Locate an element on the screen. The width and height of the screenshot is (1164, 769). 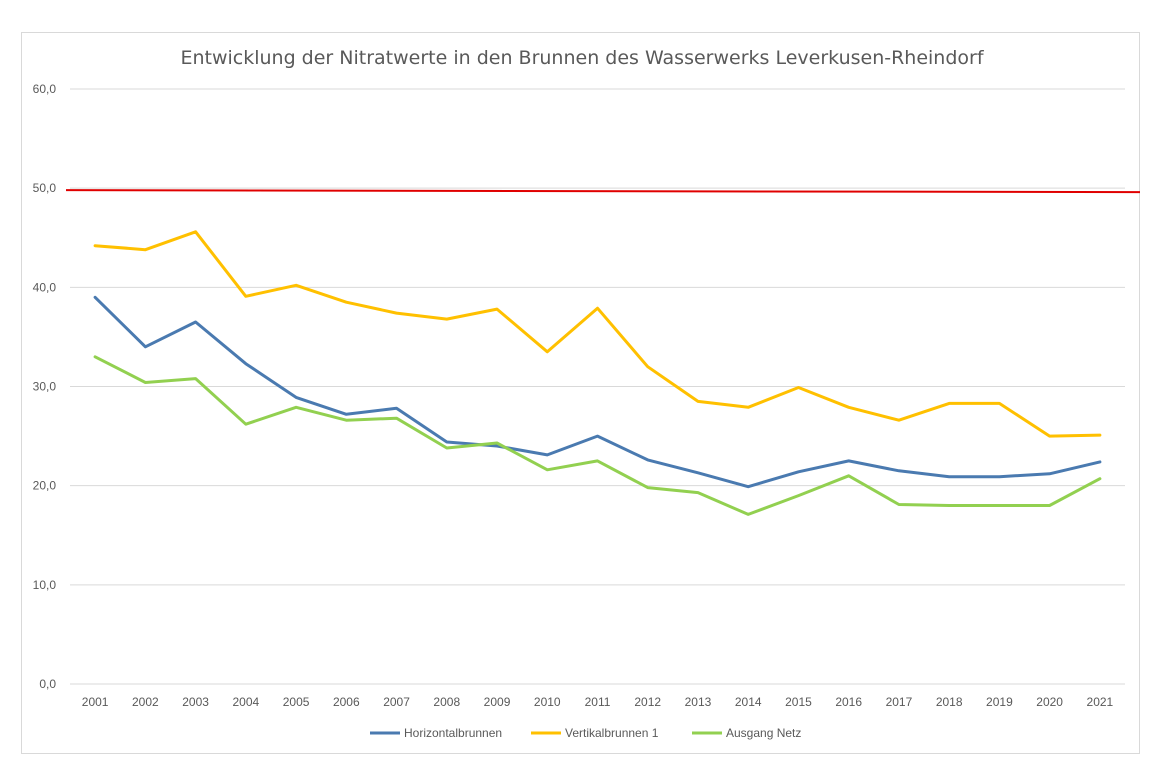
legend-label: Vertikalbrunnen 1 is located at coordinates (612, 733).